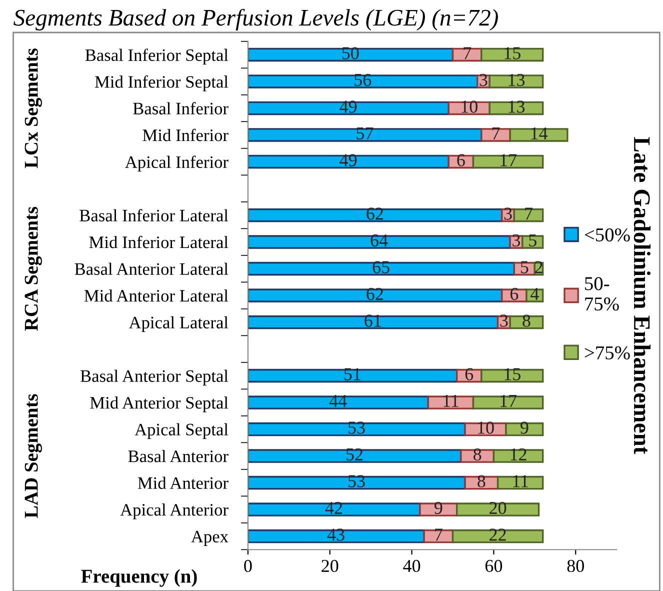  What do you see at coordinates (381, 267) in the screenshot?
I see `data-label: 65` at bounding box center [381, 267].